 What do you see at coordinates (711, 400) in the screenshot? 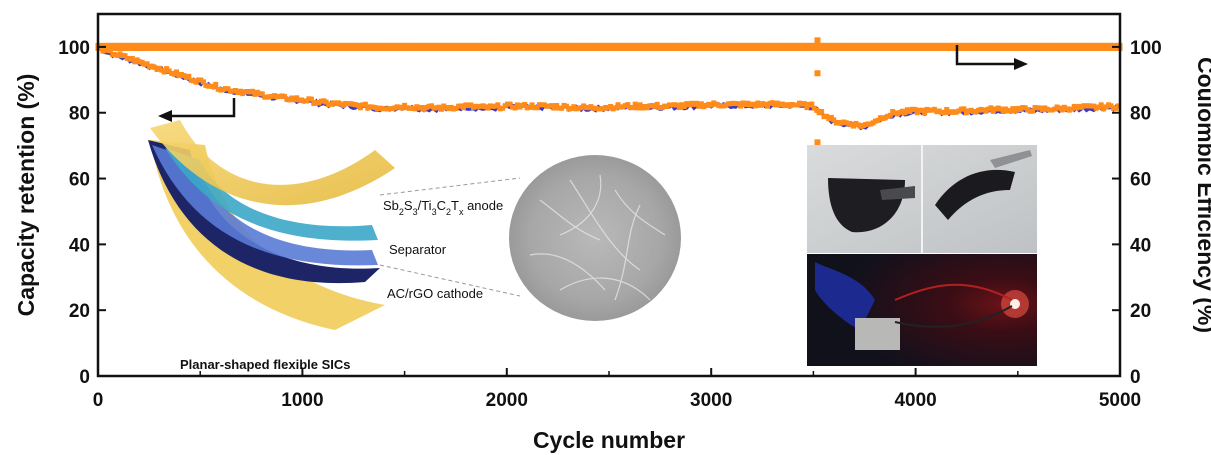
I see `x-tick-label: 3000` at bounding box center [711, 400].